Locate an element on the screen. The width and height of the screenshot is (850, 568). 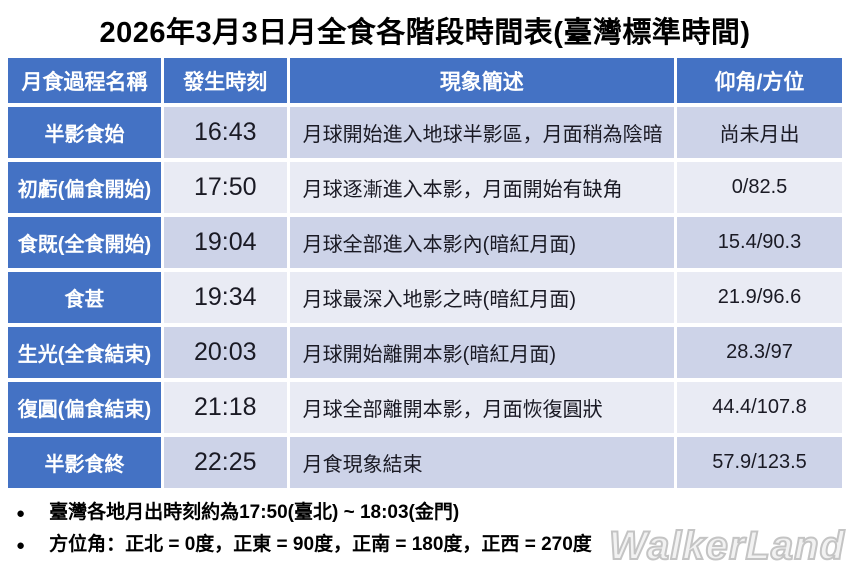
phase-cell: 初虧(偏食開始) is located at coordinates (84, 187).